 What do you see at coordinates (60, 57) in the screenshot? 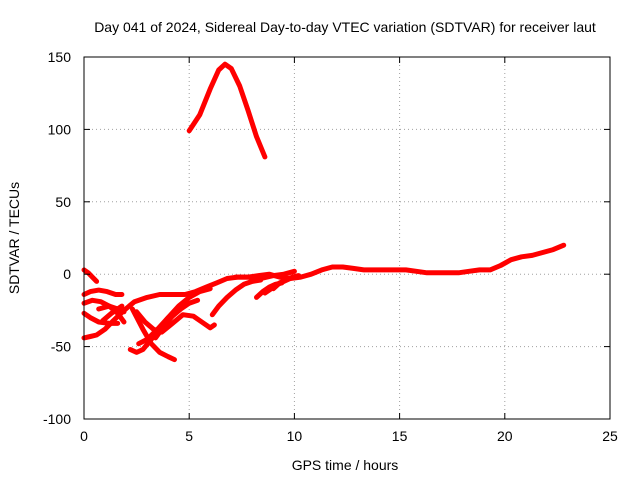
I see `y-tick-label: 150` at bounding box center [60, 57].